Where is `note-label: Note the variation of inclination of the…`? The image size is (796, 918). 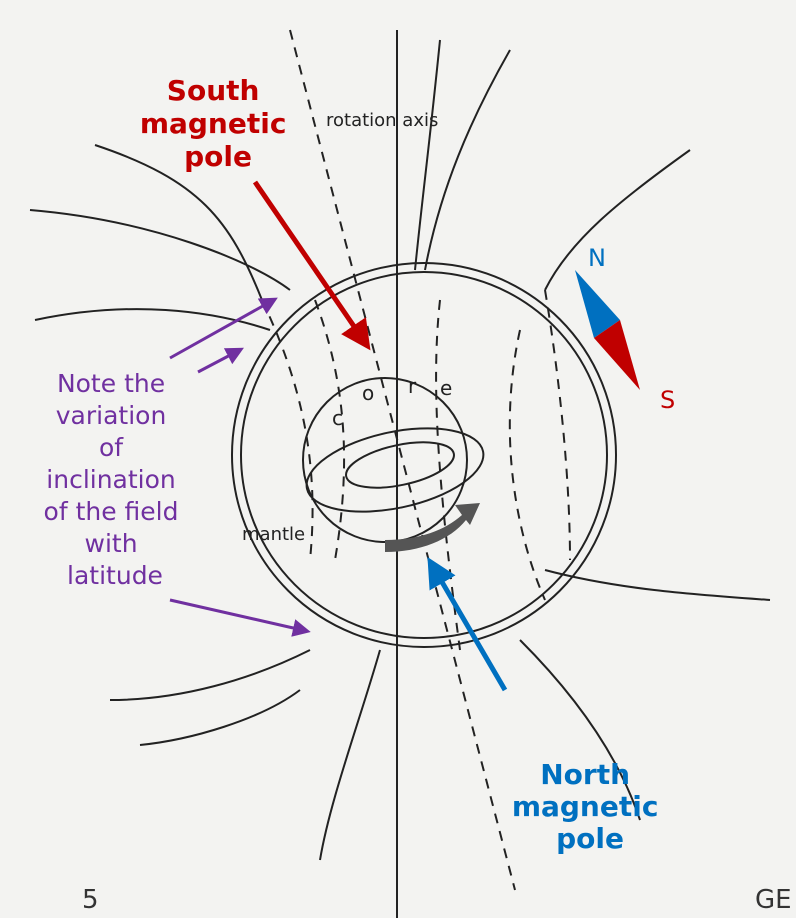 note-label: Note the variation of inclination of the… is located at coordinates (115, 479).